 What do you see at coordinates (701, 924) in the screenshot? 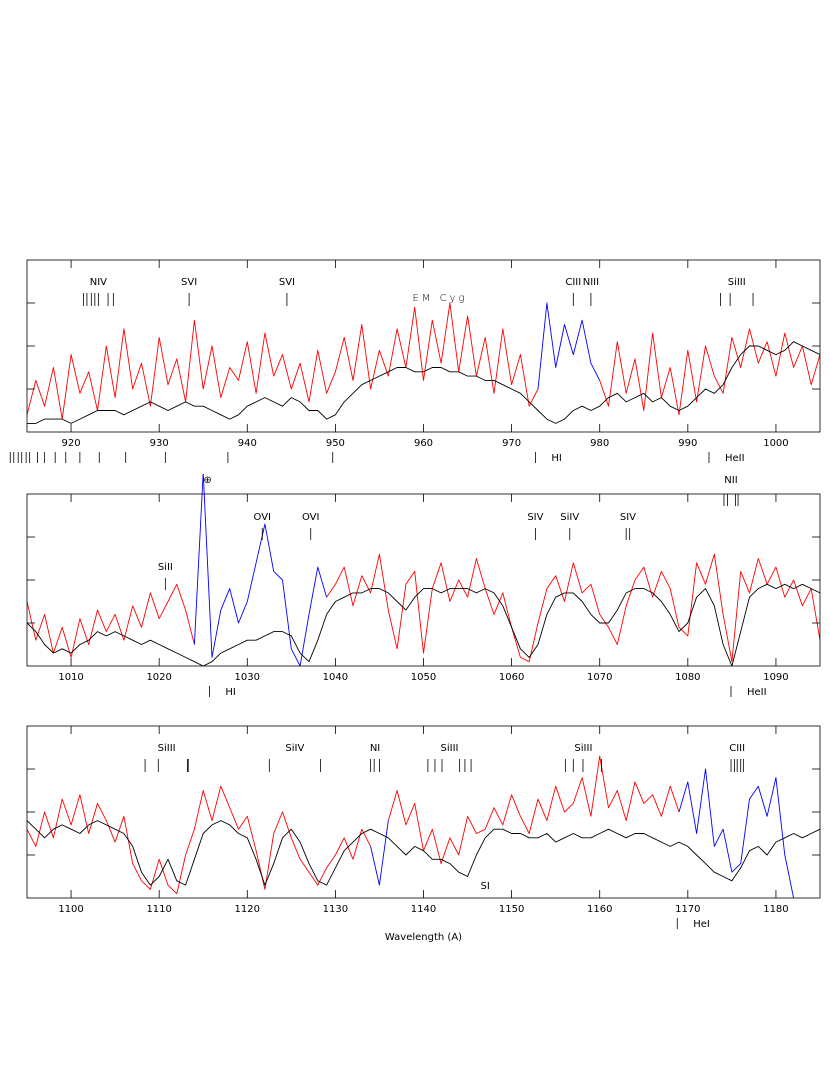
I see `lower-id-label: HeI` at bounding box center [701, 924].